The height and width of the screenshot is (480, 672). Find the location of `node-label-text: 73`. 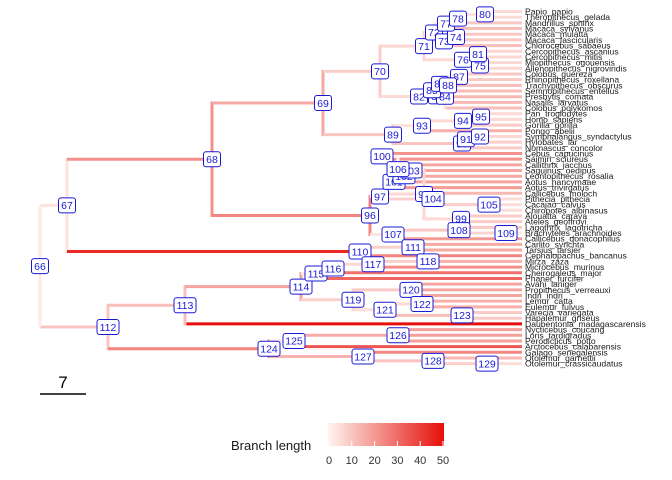

node-label-text: 73 is located at coordinates (444, 42).